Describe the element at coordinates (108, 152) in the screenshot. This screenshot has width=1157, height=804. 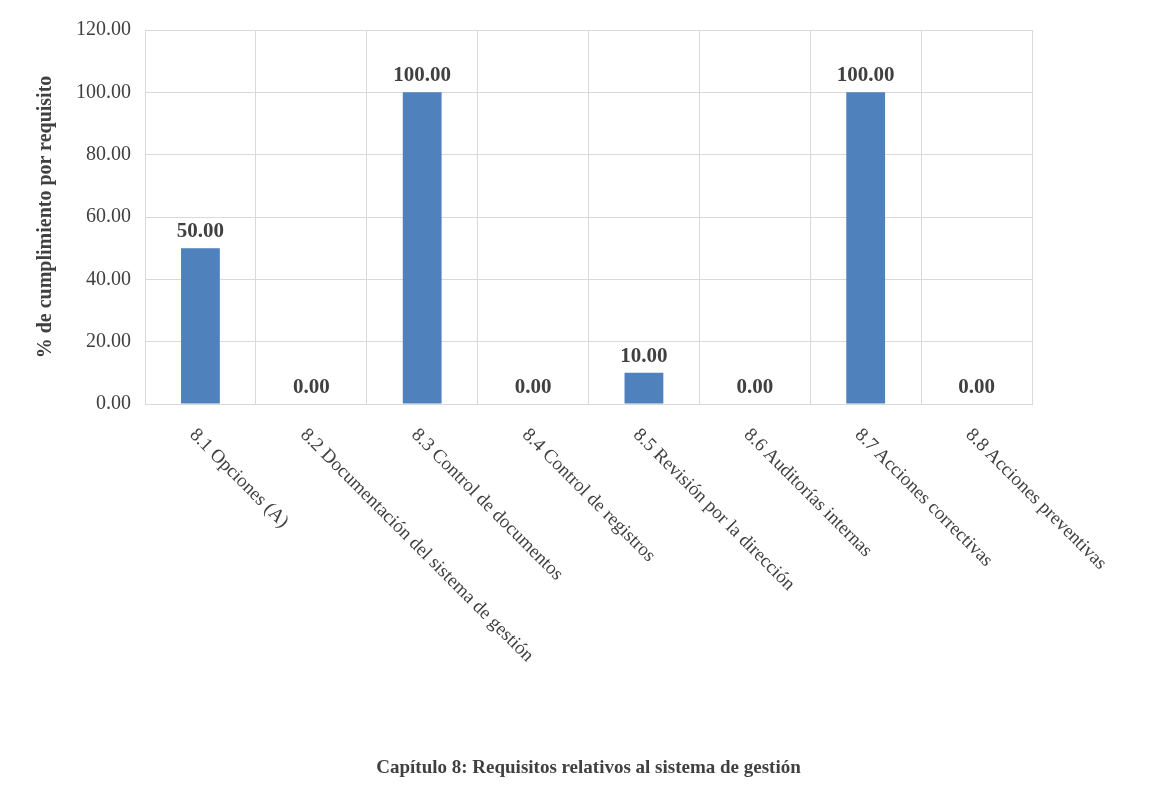
I see `y-tick-label: 80.00` at that location.